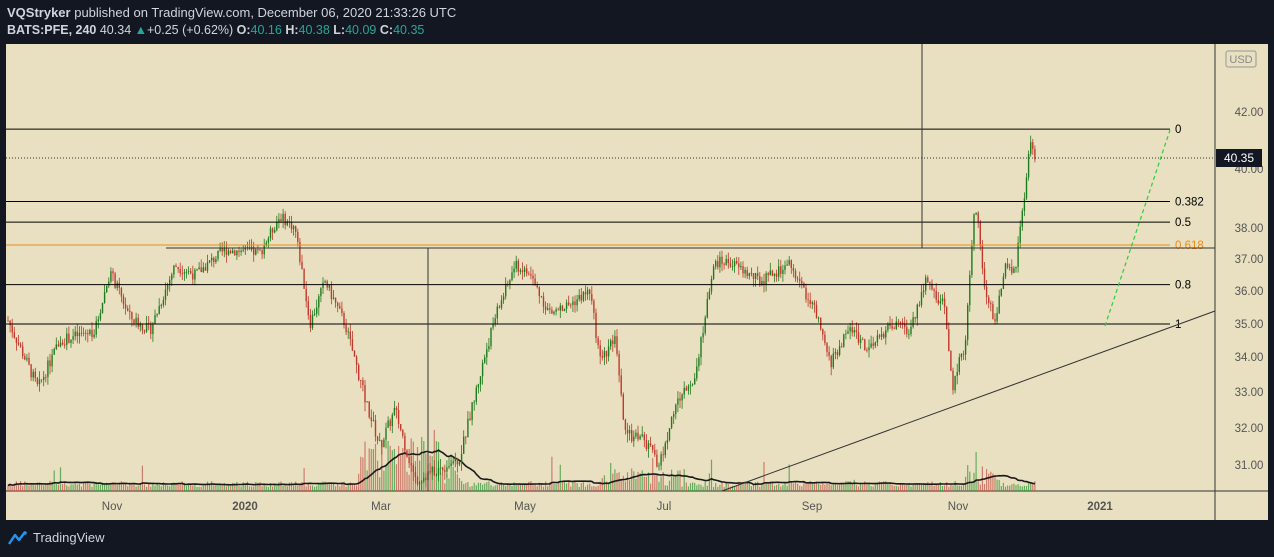 This screenshot has width=1274, height=557. I want to click on author-name: VQStryker, so click(39, 12).